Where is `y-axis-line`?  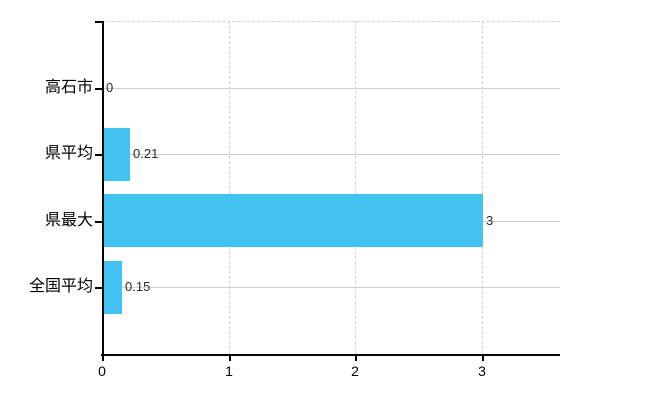
y-axis-line is located at coordinates (103, 188).